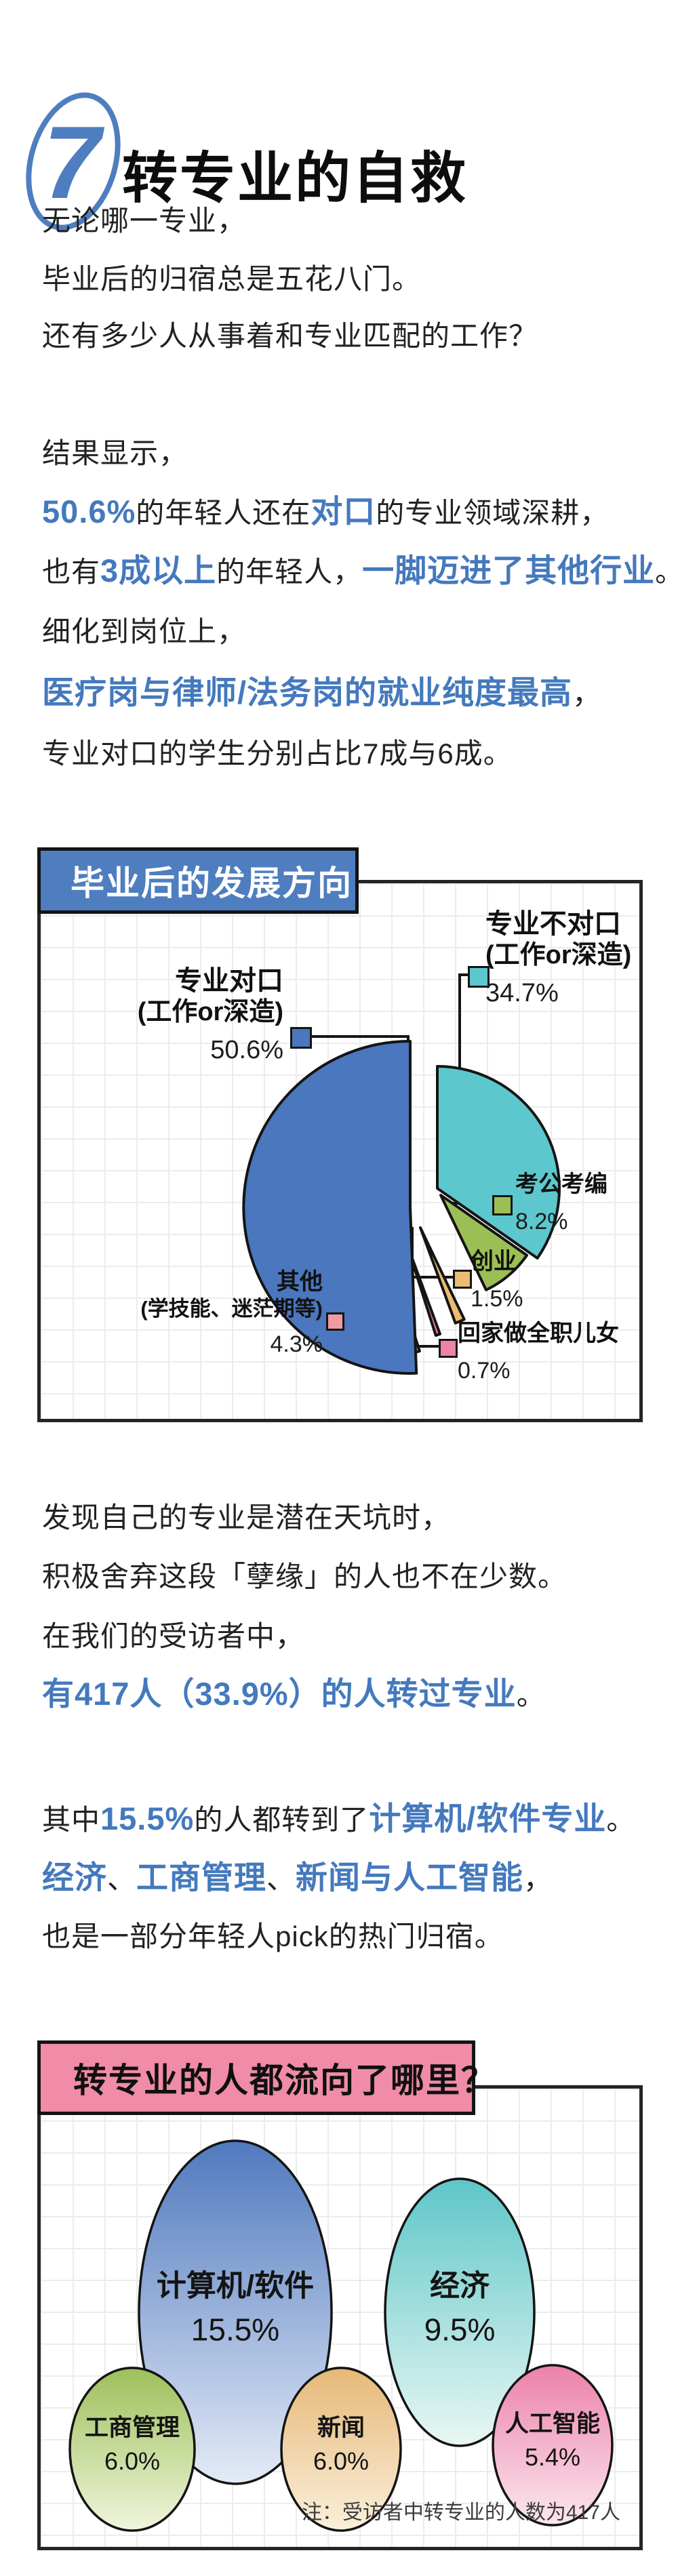 The image size is (678, 2576). What do you see at coordinates (460, 2308) in the screenshot?
I see `bubble-label: 经济 9.5%` at bounding box center [460, 2308].